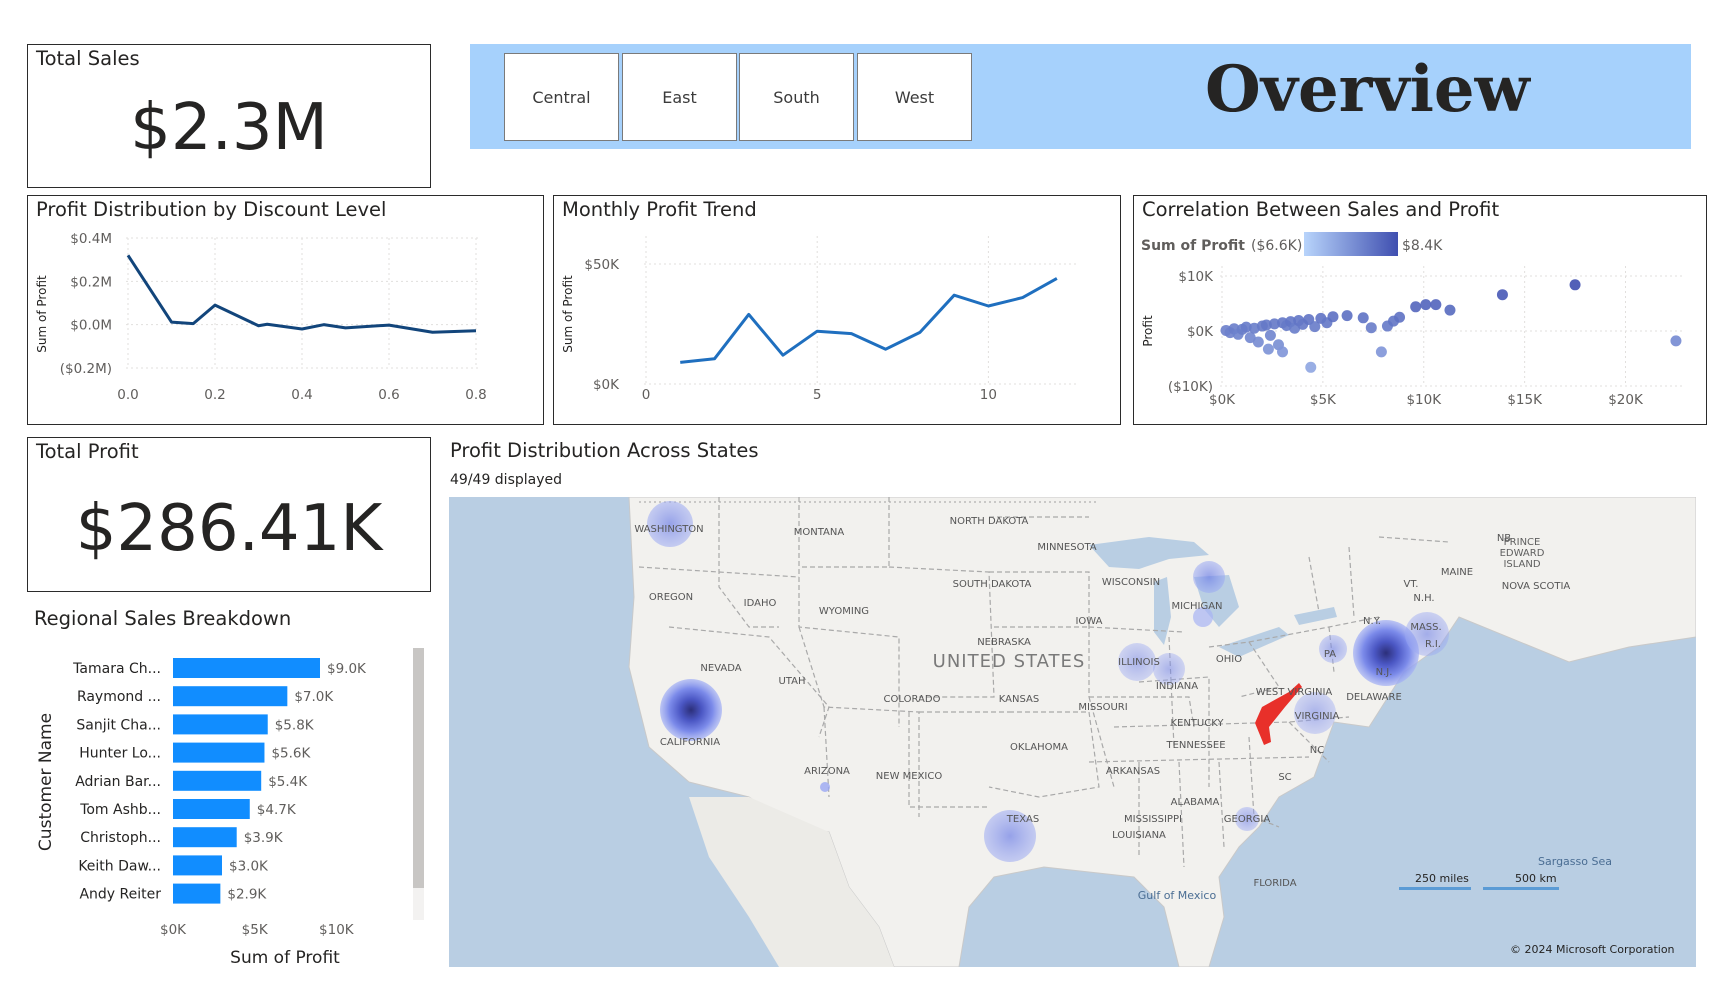 The image size is (1712, 988). I want to click on bubble-va, so click(1315, 713).